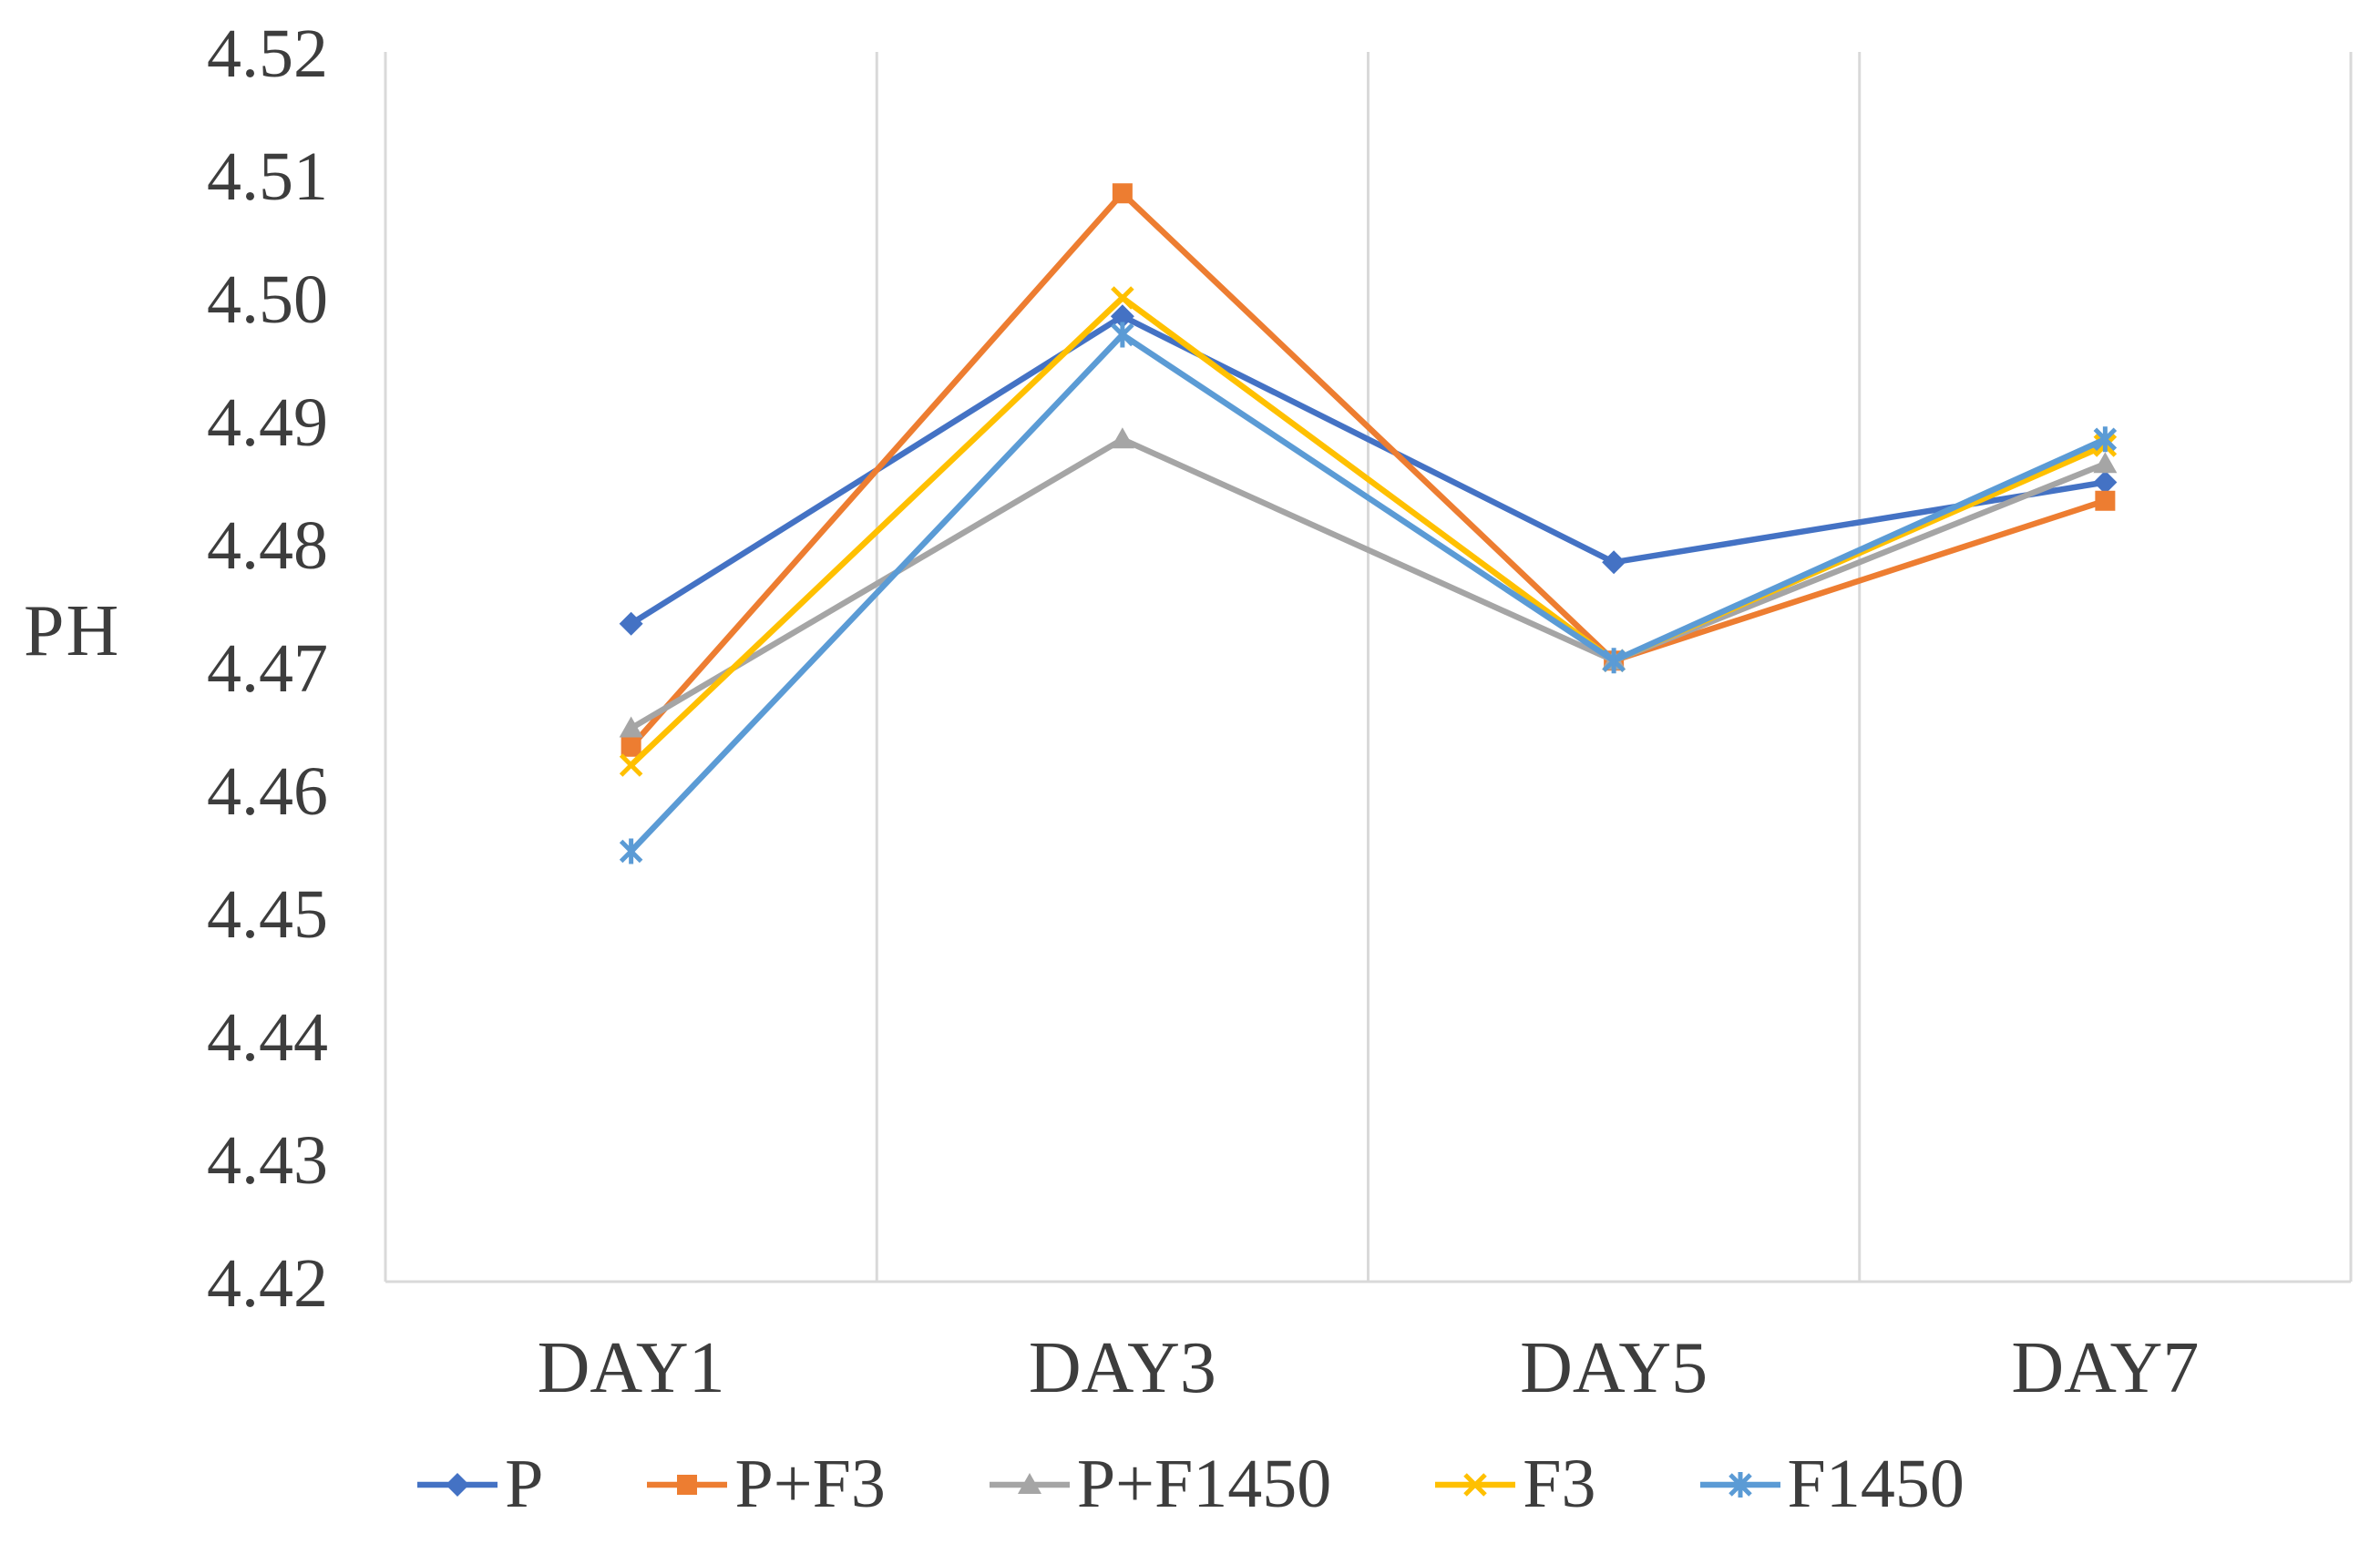  What do you see at coordinates (268, 176) in the screenshot?
I see `y-tick-label: 4.51` at bounding box center [268, 176].